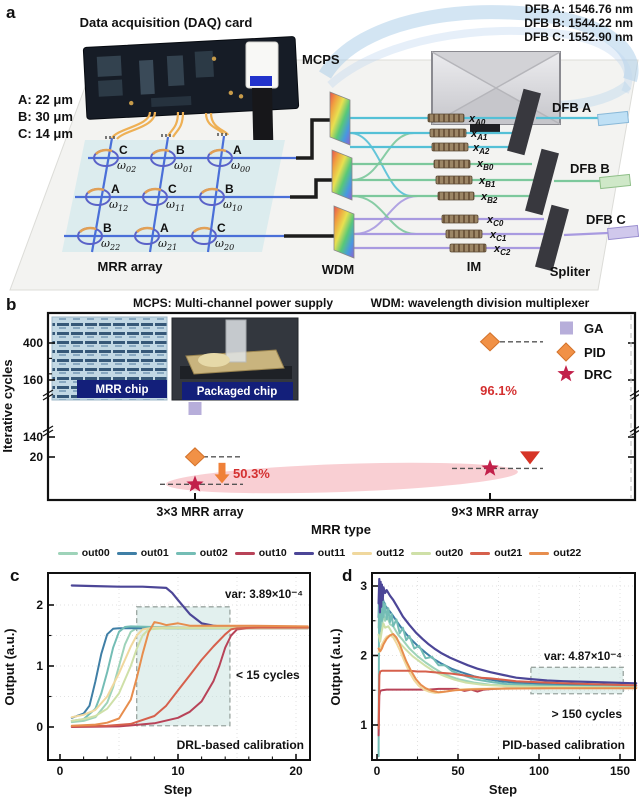  I want to click on svg-text: xA0, so click(477, 120).